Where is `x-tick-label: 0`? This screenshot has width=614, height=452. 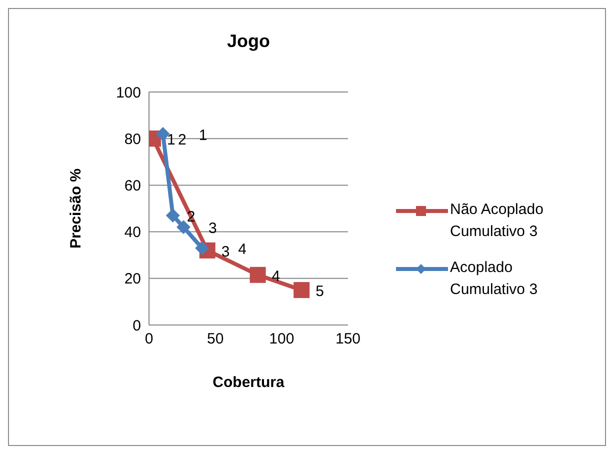 x-tick-label: 0 is located at coordinates (149, 339).